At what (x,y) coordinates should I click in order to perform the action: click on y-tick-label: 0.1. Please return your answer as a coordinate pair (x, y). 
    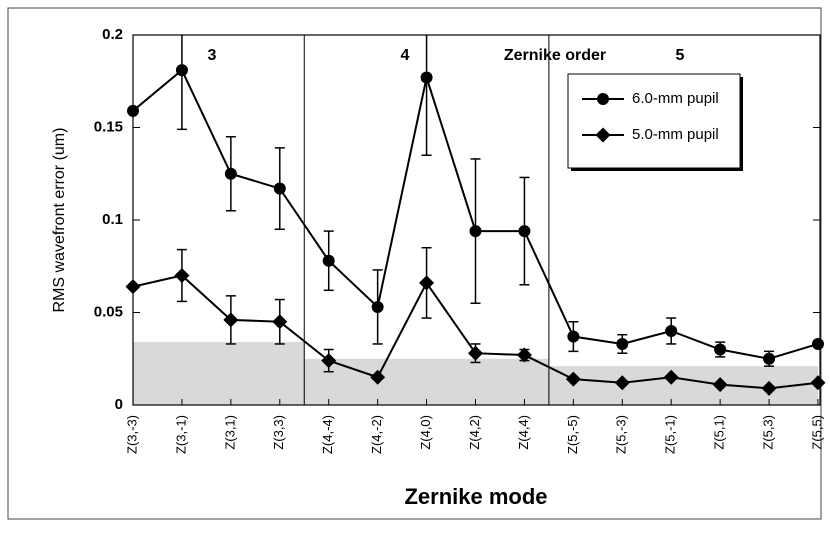
    Looking at the image, I should click on (112, 219).